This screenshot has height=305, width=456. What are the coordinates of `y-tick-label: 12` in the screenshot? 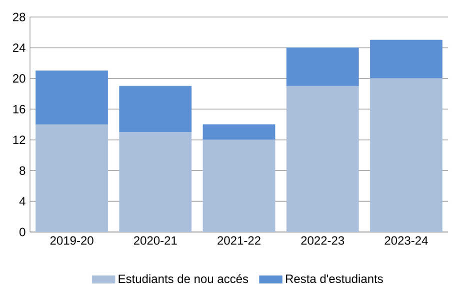 It's located at (19, 140).